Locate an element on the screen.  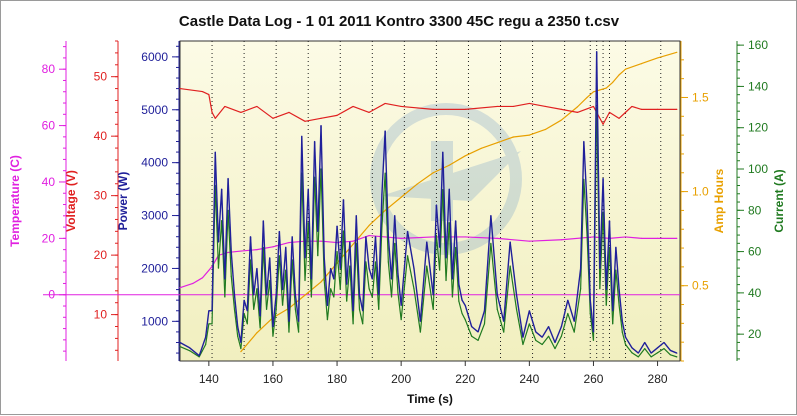
current-axis: 20 40 60 80 100 120 140 160 Current (A) is located at coordinates (761, 199).